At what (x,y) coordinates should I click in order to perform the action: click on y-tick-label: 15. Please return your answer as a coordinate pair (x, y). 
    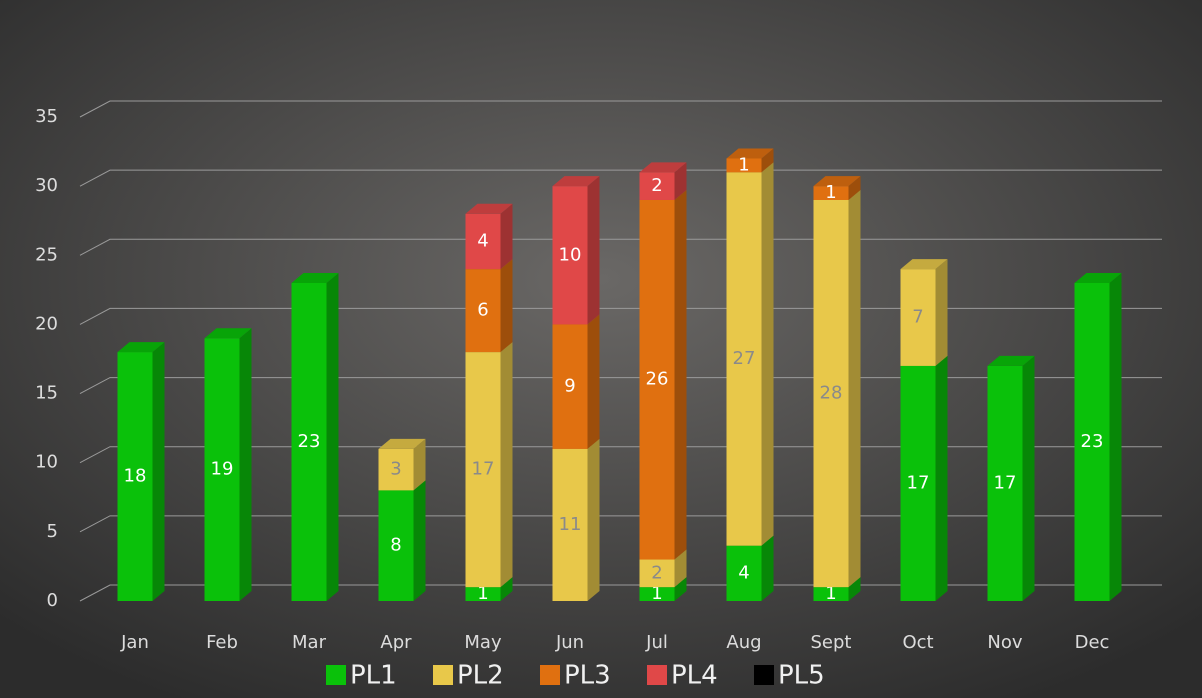
    Looking at the image, I should click on (46, 393).